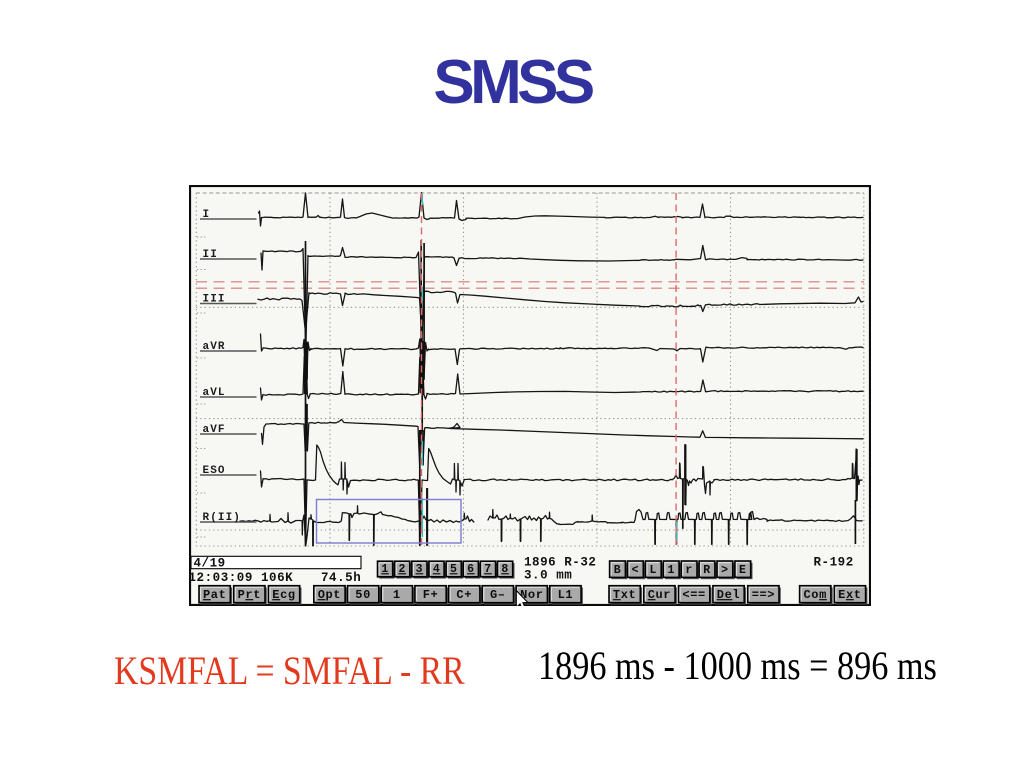  What do you see at coordinates (618, 570) in the screenshot?
I see `svg-text: B` at bounding box center [618, 570].